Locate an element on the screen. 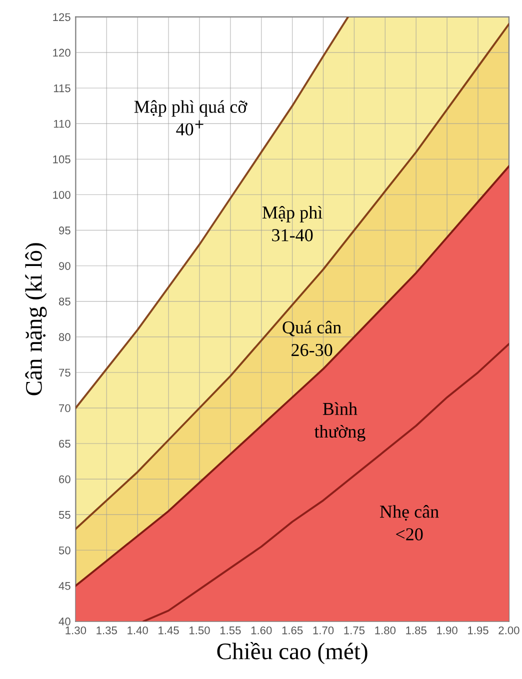 Image resolution: width=522 pixels, height=679 pixels. y-tick-label: 50 is located at coordinates (64, 550).